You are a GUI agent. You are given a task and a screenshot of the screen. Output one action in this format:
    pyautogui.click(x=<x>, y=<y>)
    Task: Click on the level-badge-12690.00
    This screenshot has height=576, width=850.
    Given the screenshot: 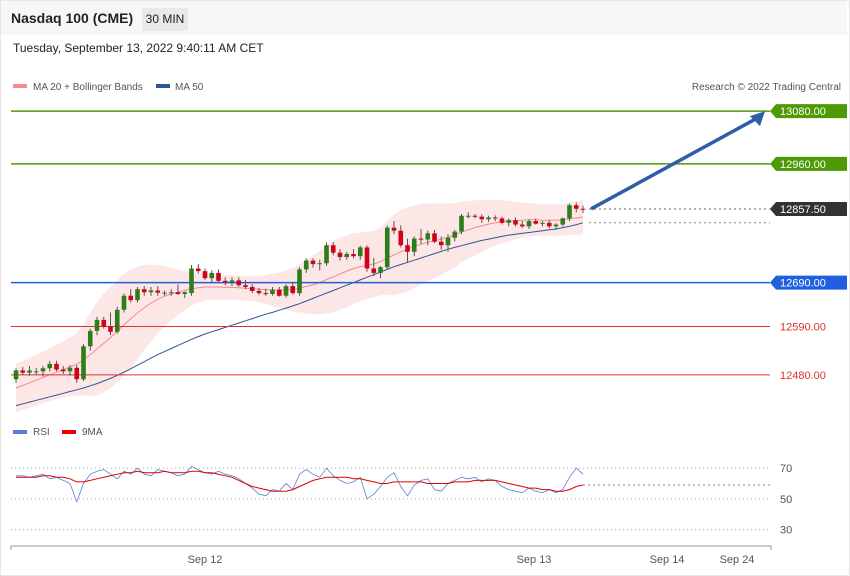 What is the action you would take?
    pyautogui.click(x=808, y=282)
    